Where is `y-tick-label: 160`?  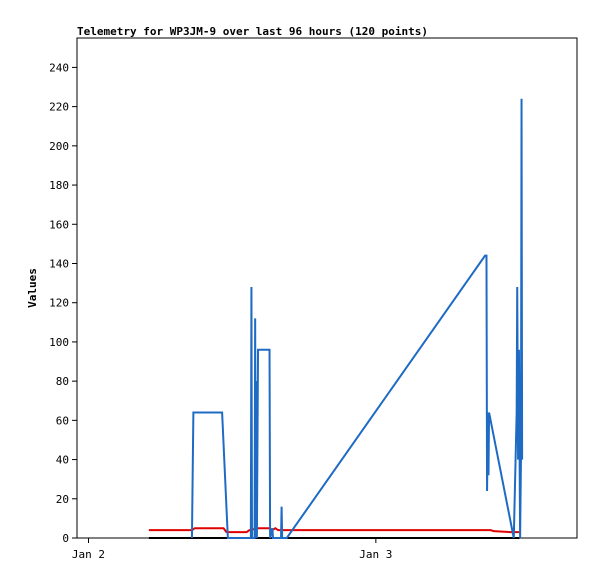
y-tick-label: 160 is located at coordinates (59, 224).